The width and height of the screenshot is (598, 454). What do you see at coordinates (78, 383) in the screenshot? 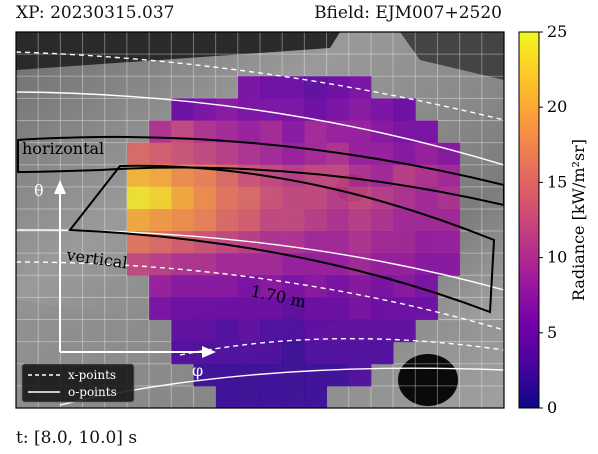
I see `legend: x-points o-points` at bounding box center [78, 383].